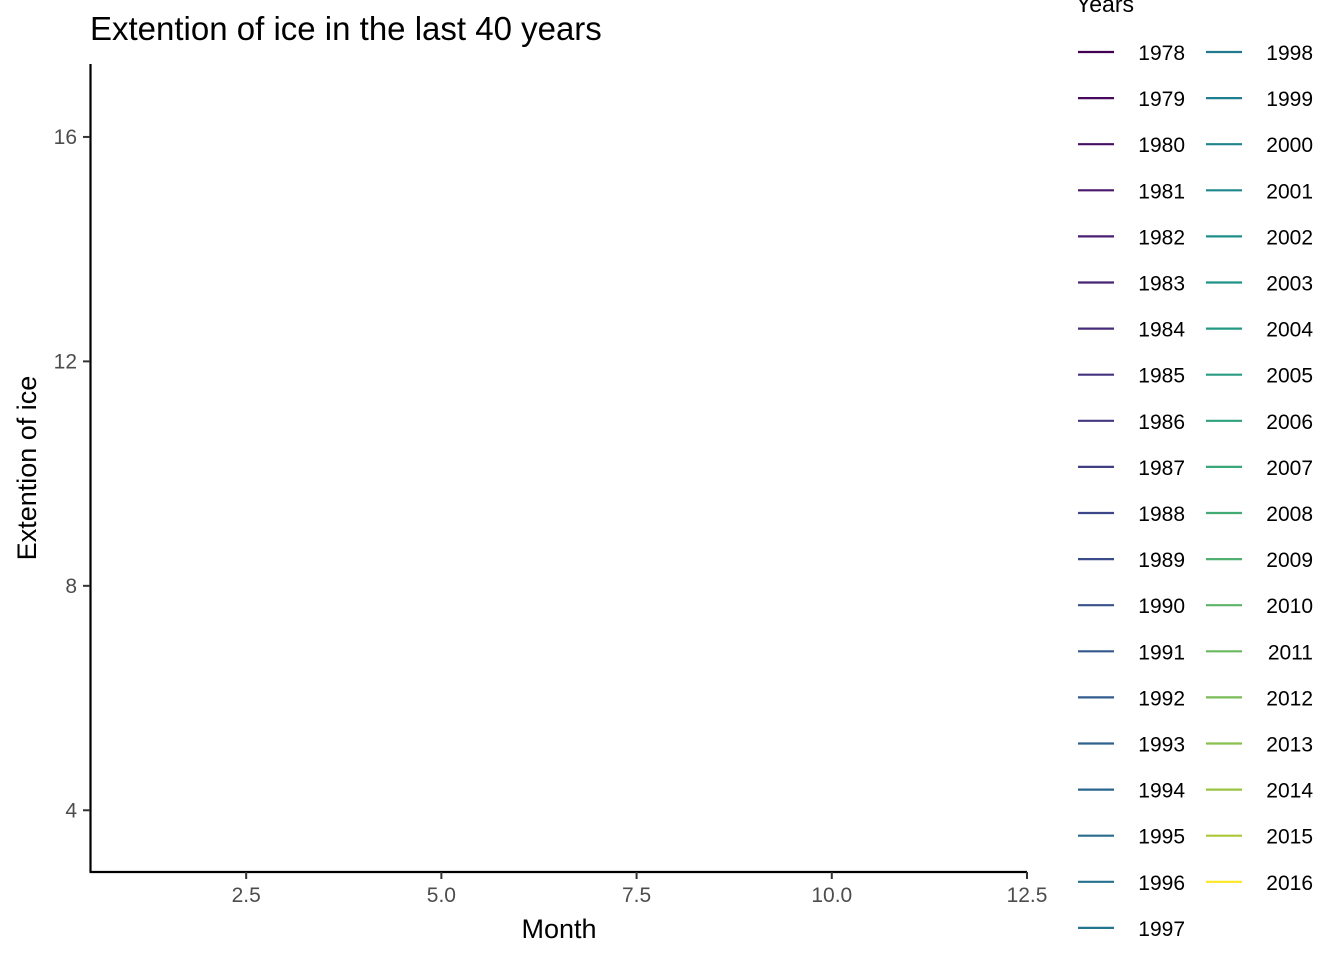 Image resolution: width=1344 pixels, height=960 pixels. What do you see at coordinates (1161, 698) in the screenshot?
I see `legend-label: 1992` at bounding box center [1161, 698].